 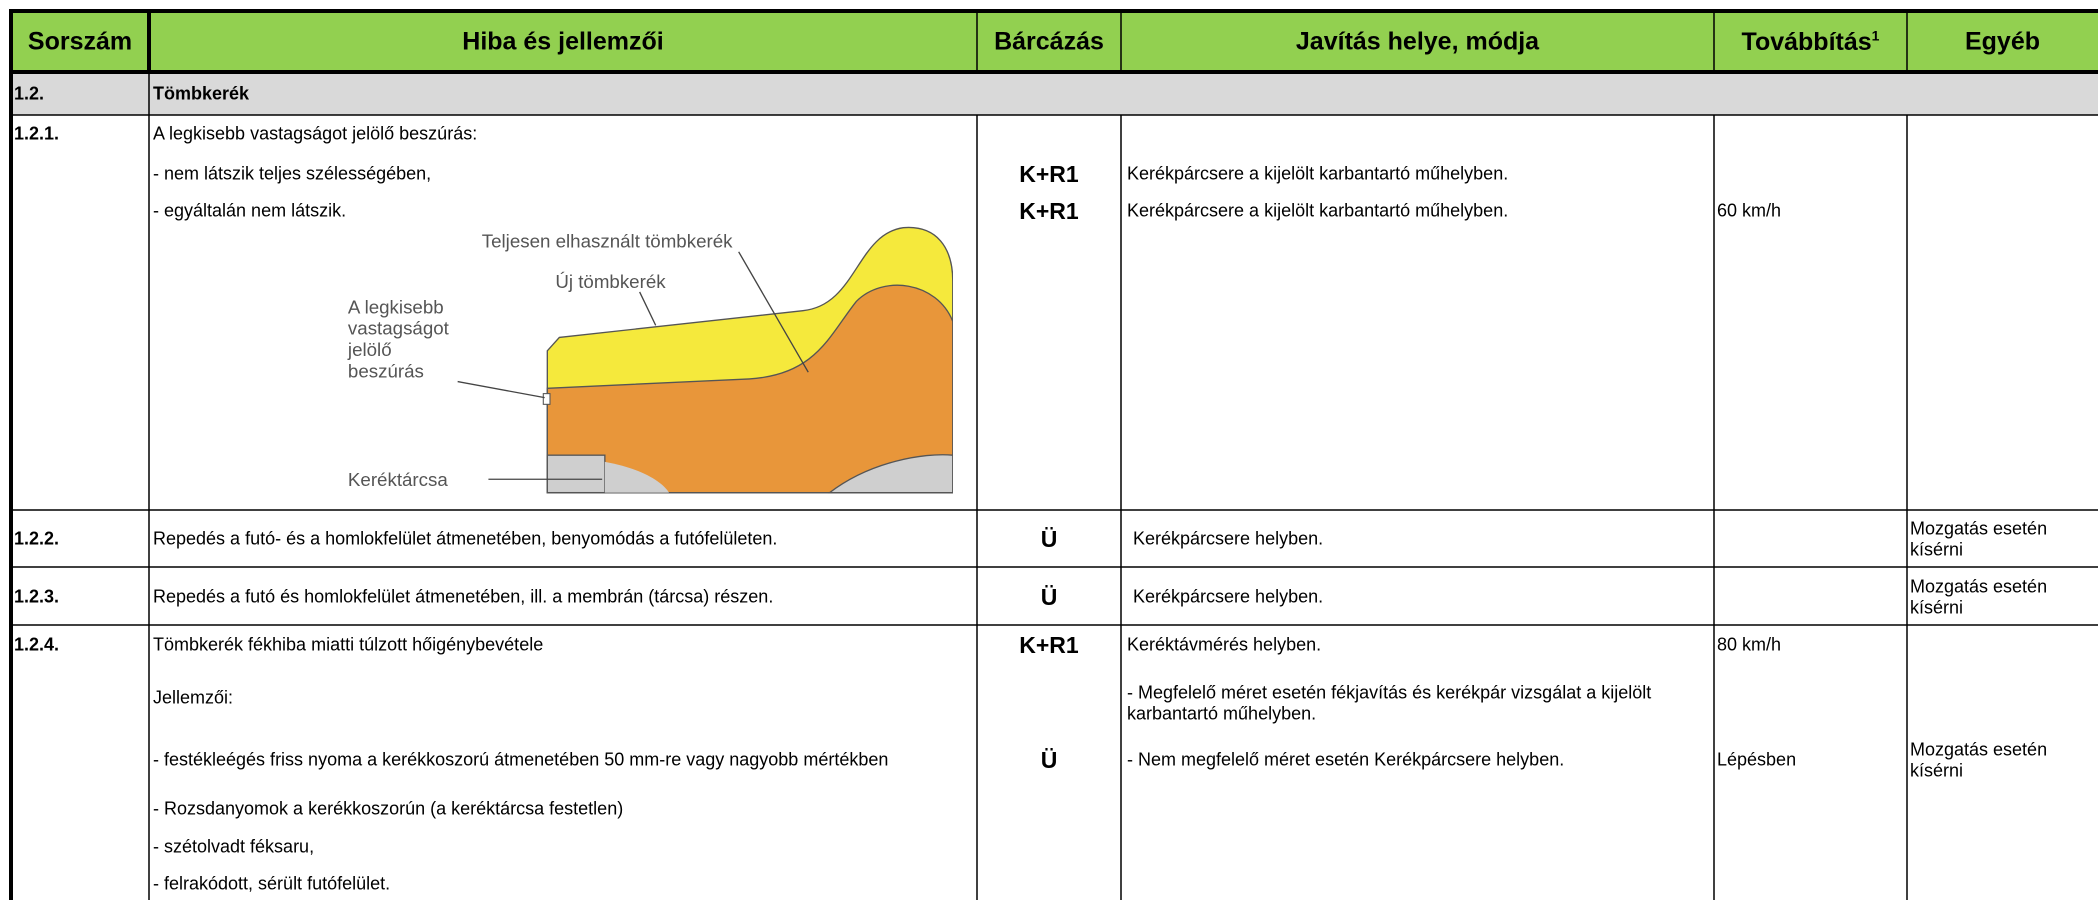 I want to click on column-header: Továbbítás1, so click(x=1810, y=41).